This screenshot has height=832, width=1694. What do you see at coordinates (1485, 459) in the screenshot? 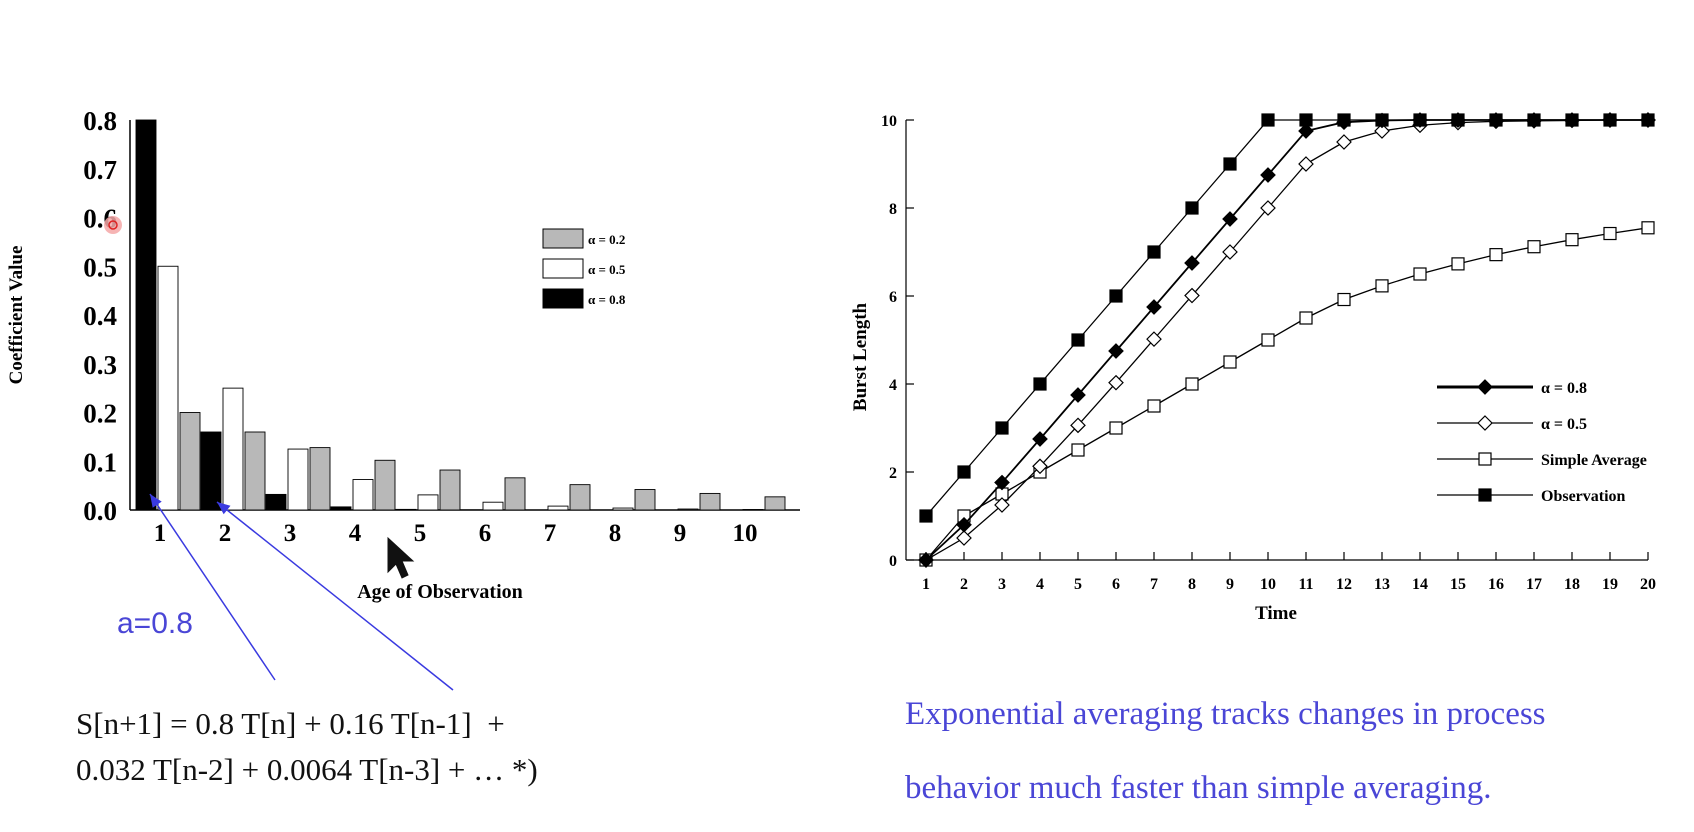
I see `line-legend-marker` at bounding box center [1485, 459].